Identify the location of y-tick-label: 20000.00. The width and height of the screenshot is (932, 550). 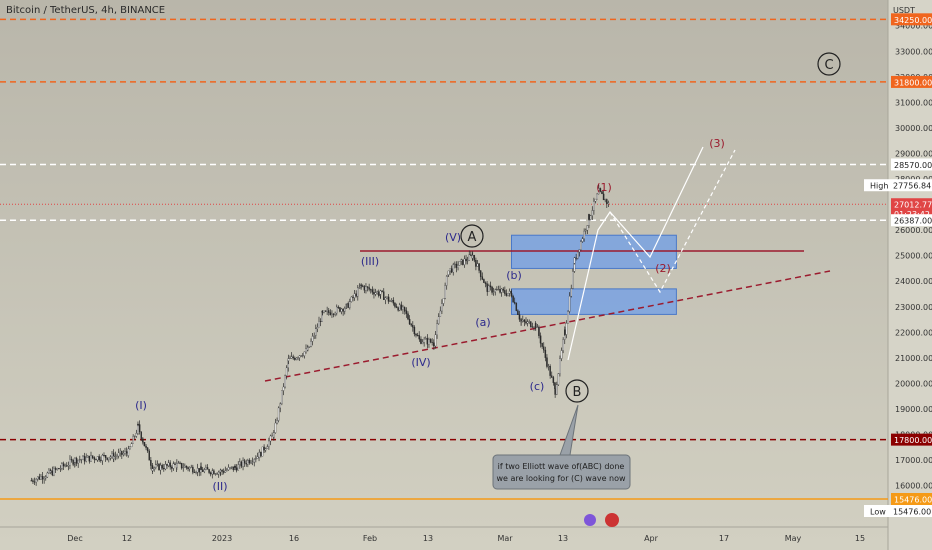
(913, 383).